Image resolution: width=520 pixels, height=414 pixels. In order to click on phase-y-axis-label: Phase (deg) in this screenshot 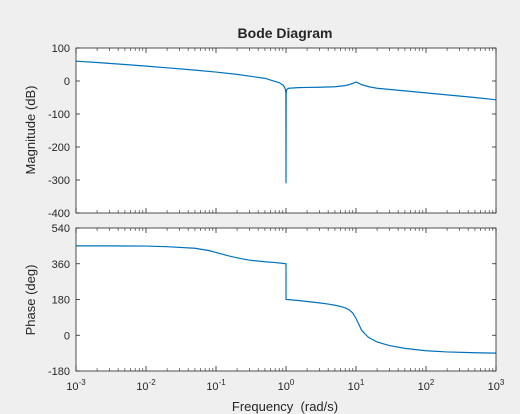, I will do `click(30, 300)`.